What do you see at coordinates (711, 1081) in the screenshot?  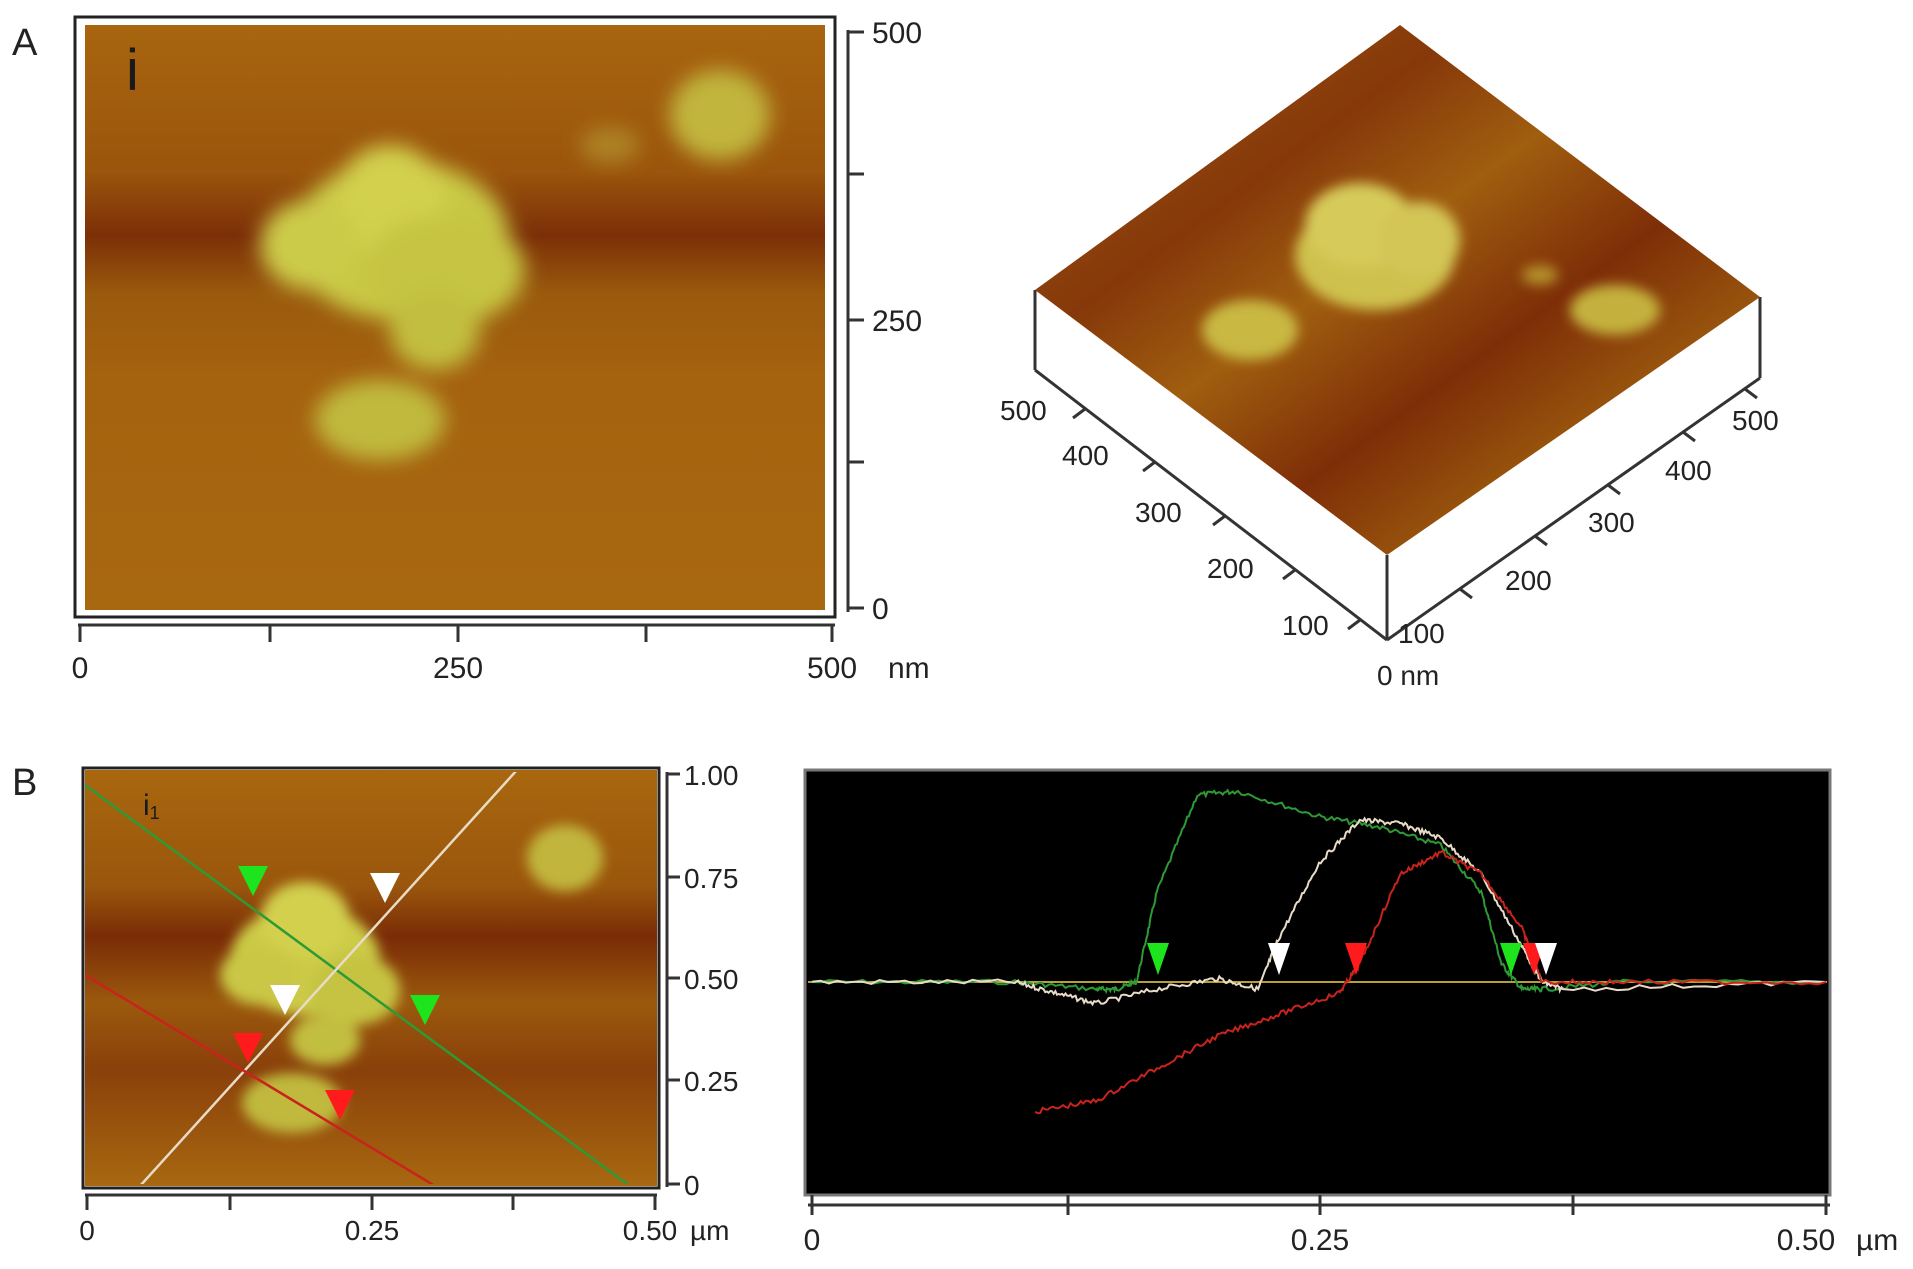 I see `panel-b-y-tick: 0.25` at bounding box center [711, 1081].